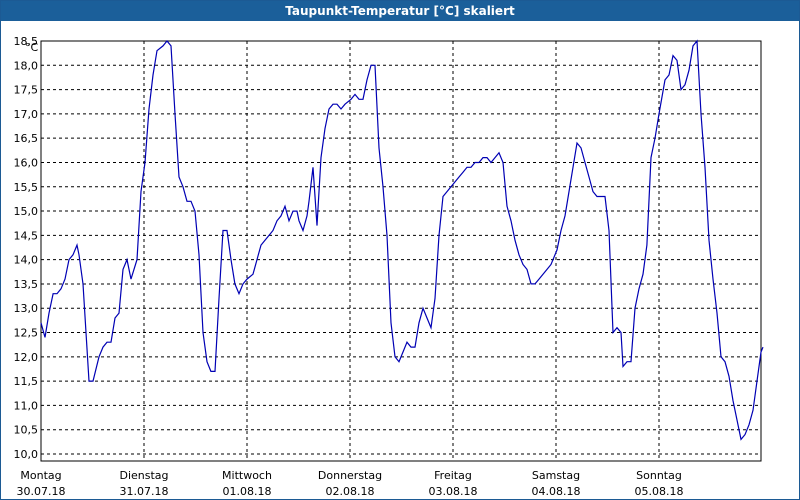  Describe the element at coordinates (26, 138) in the screenshot. I see `y-tick-label: 16,5` at that location.